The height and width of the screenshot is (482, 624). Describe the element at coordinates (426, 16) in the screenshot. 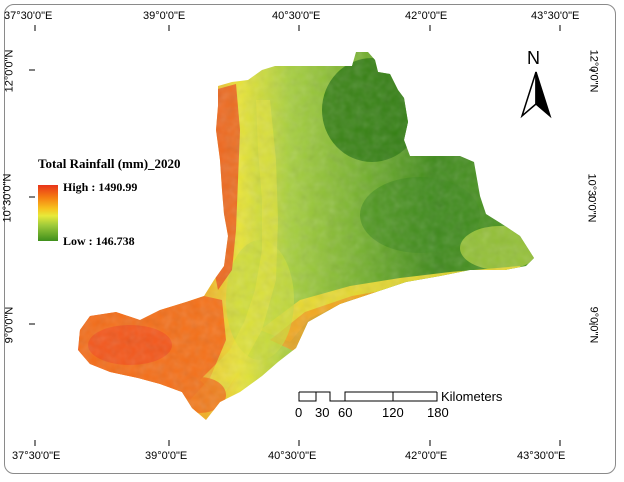

I see `graticule-top-label: 42°0'0"E` at that location.